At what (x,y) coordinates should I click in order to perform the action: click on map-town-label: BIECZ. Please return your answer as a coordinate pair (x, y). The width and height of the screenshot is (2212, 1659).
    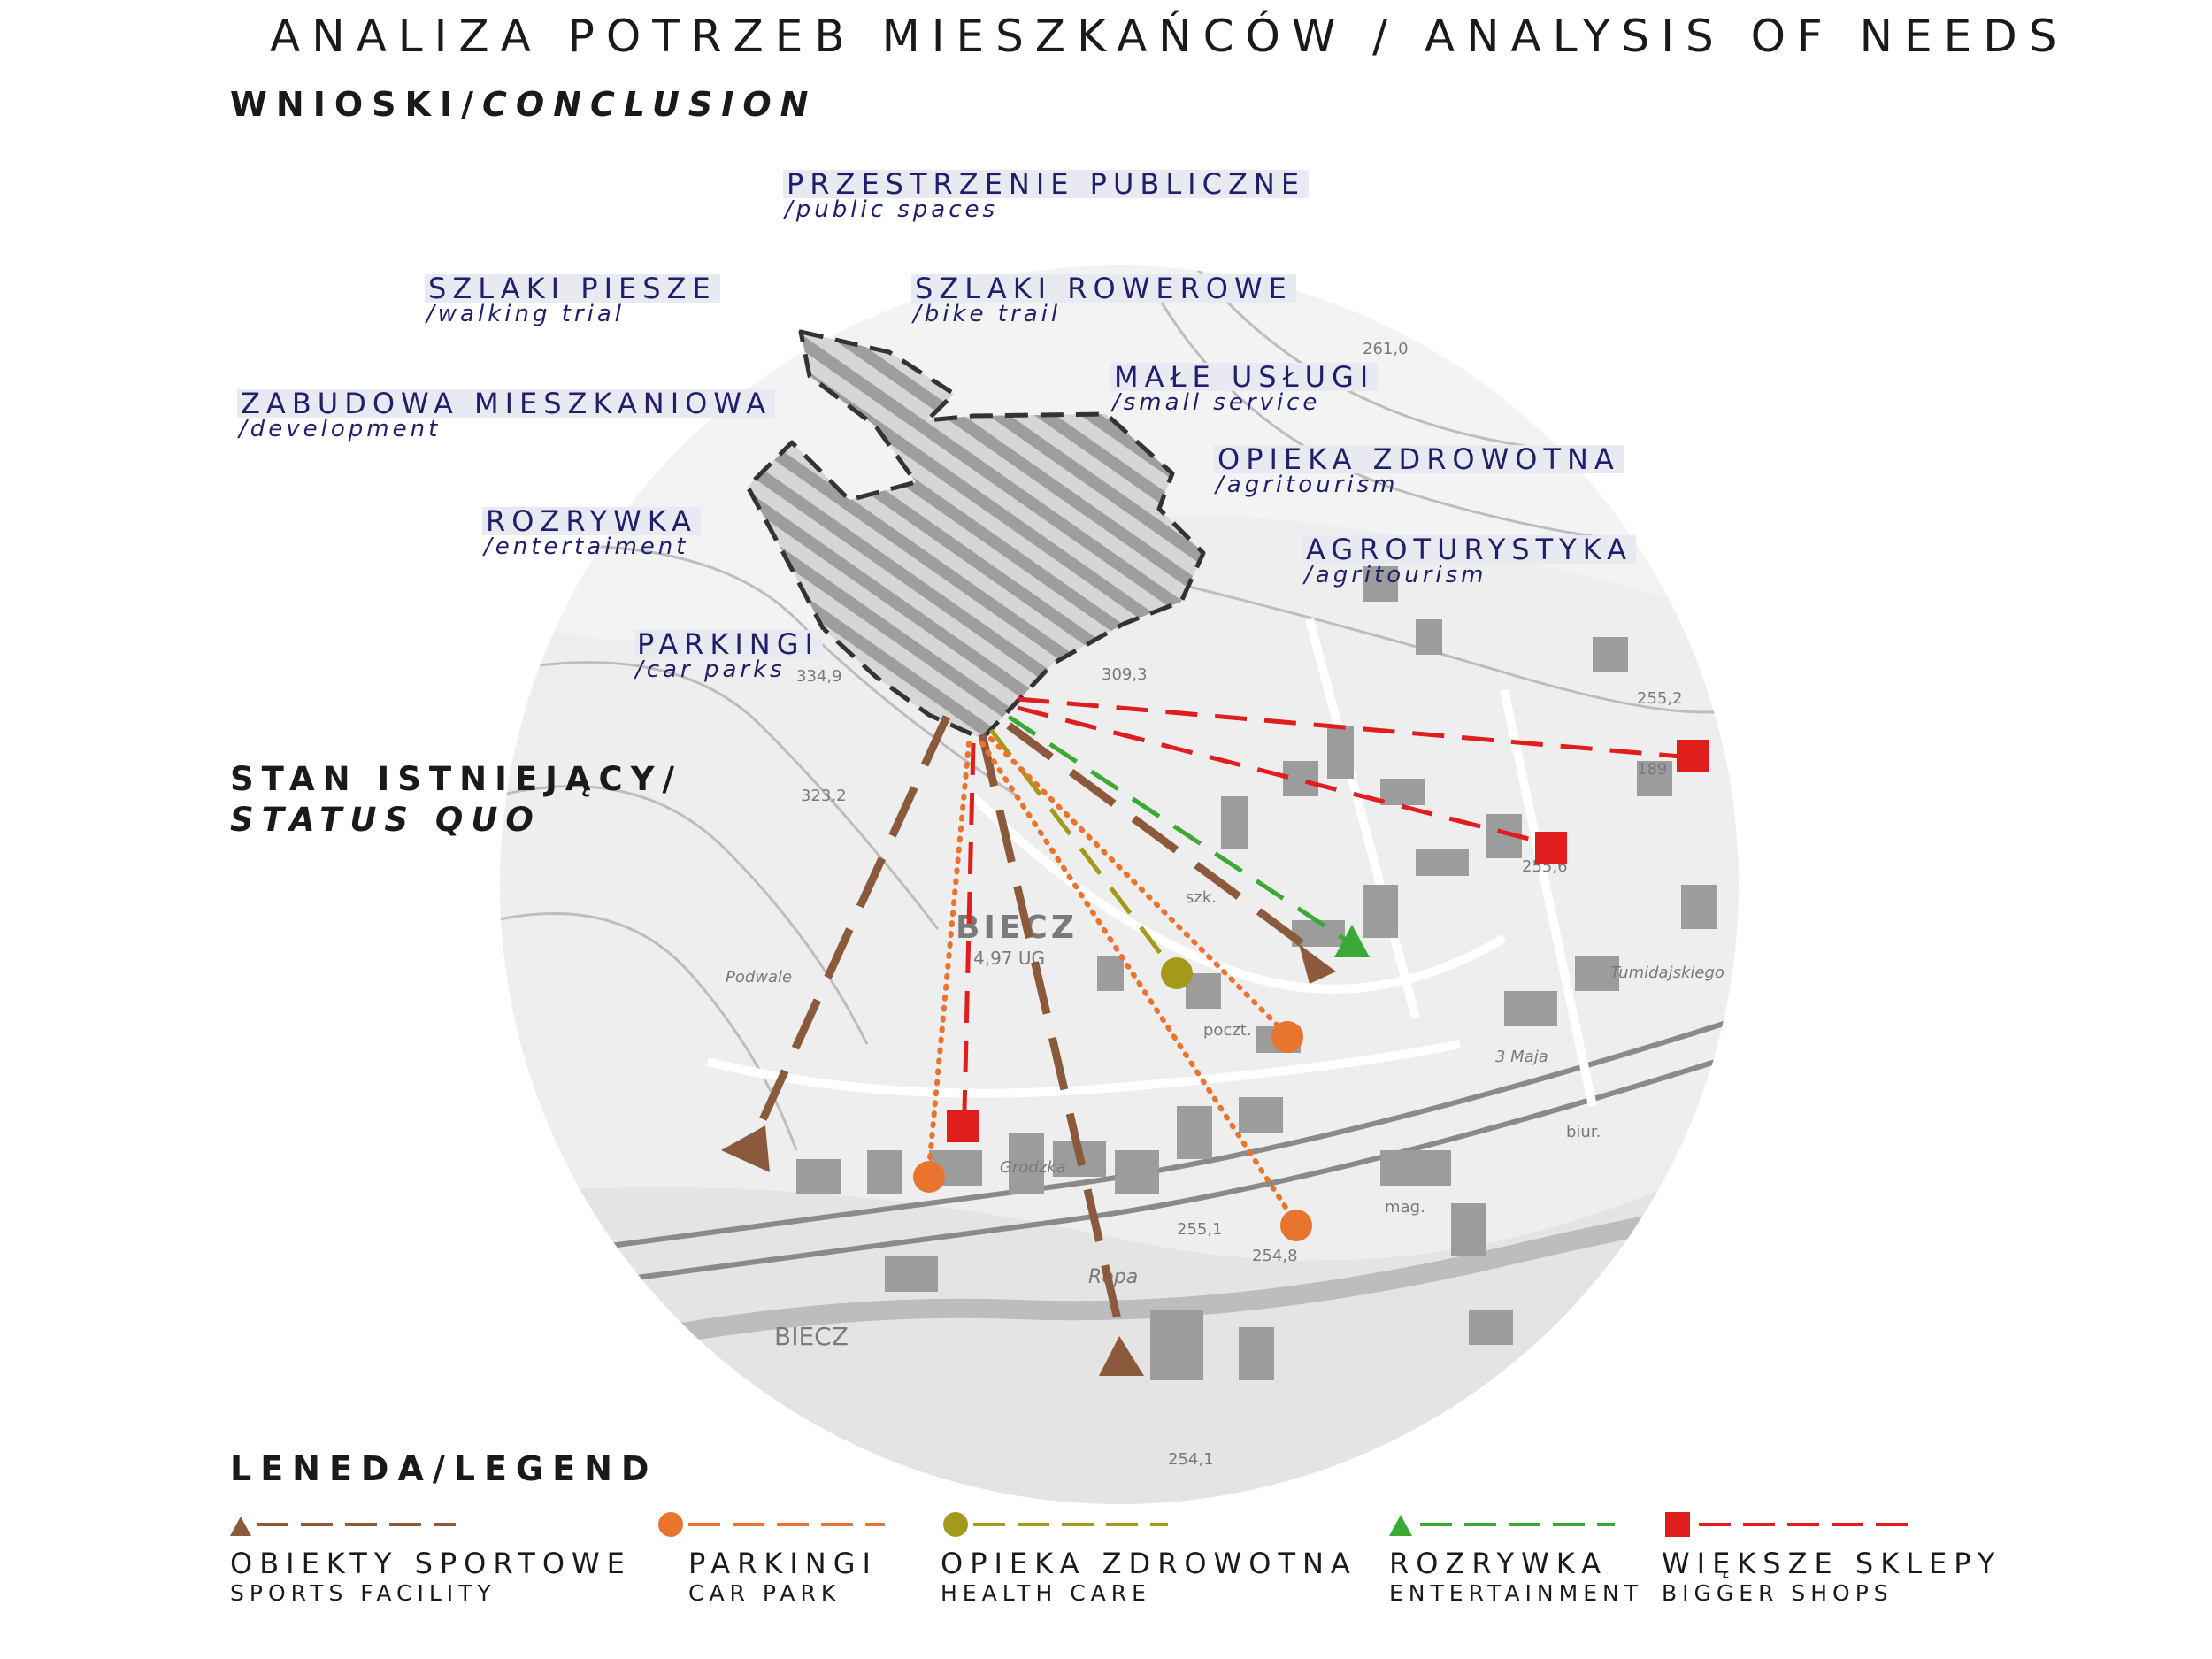
    Looking at the image, I should click on (1017, 928).